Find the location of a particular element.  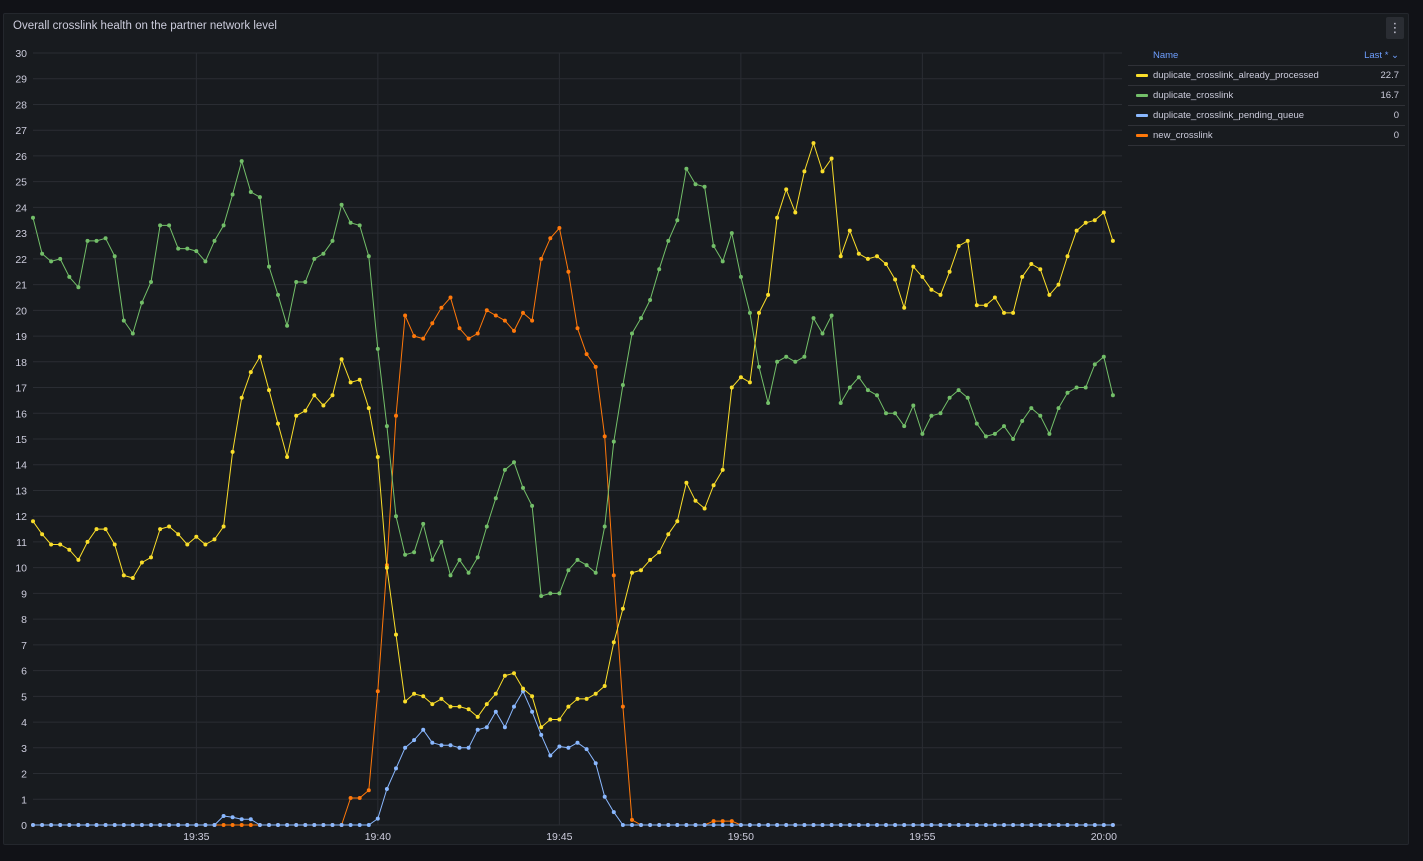

legend-item-name: duplicate_crosslink_pending_queue is located at coordinates (1229, 115).